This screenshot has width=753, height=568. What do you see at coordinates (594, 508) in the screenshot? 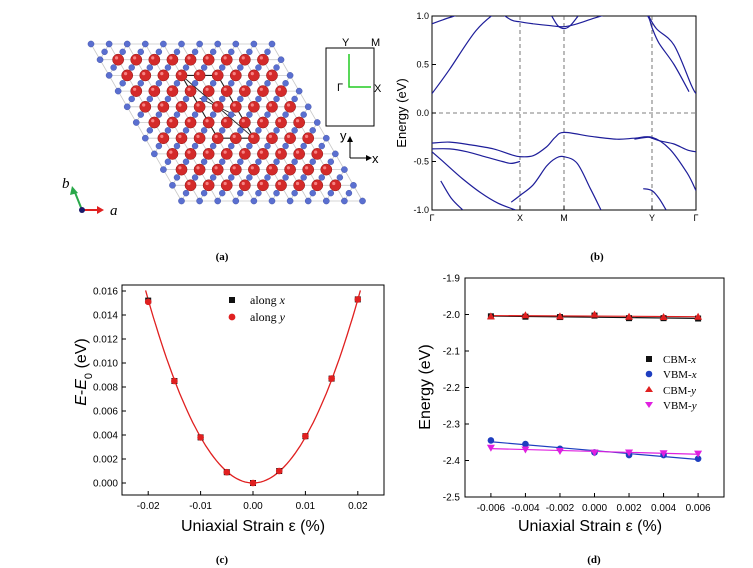
I see `x-tick-label: 0.000` at bounding box center [594, 508].